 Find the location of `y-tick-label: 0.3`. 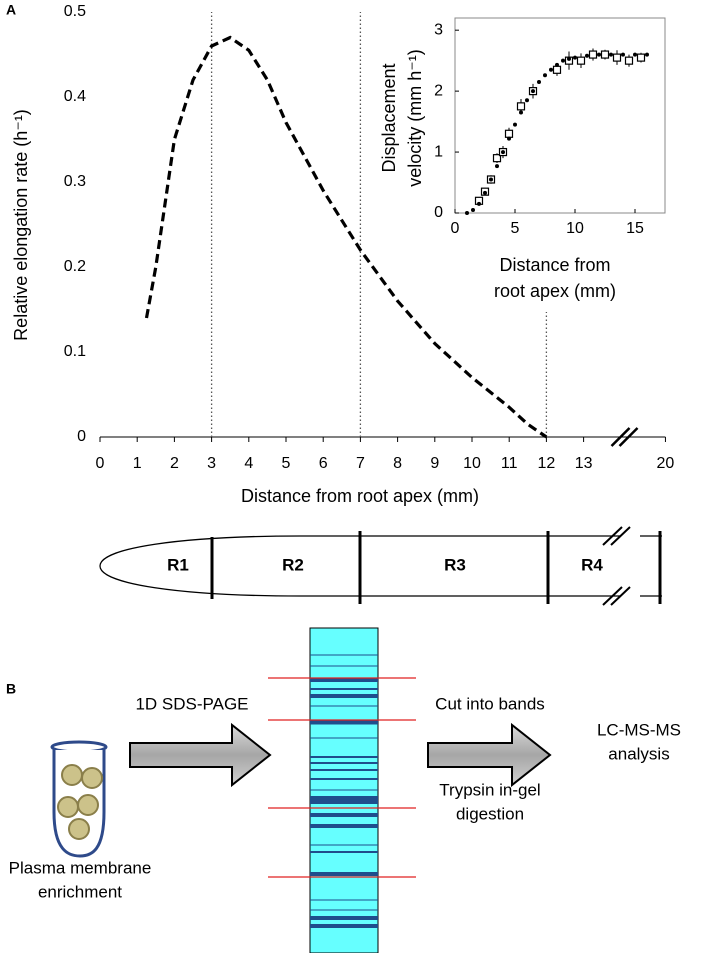

y-tick-label: 0.3 is located at coordinates (75, 181).